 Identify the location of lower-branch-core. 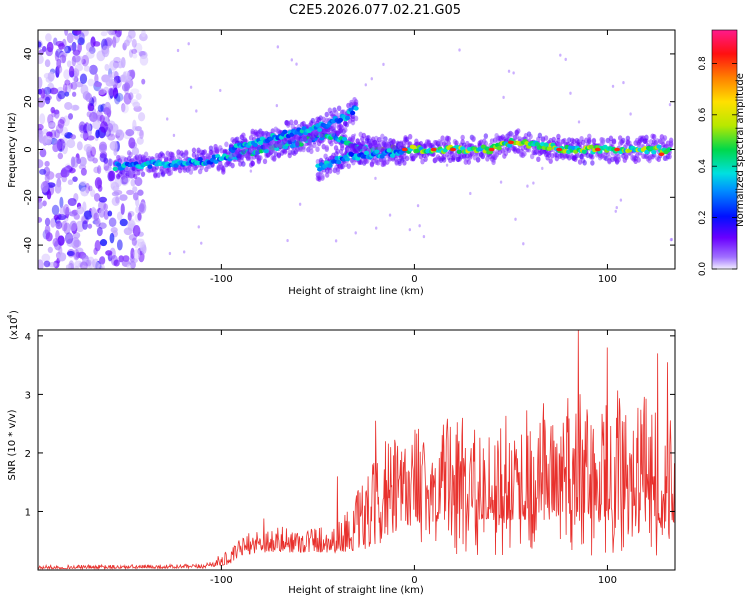
(358, 158).